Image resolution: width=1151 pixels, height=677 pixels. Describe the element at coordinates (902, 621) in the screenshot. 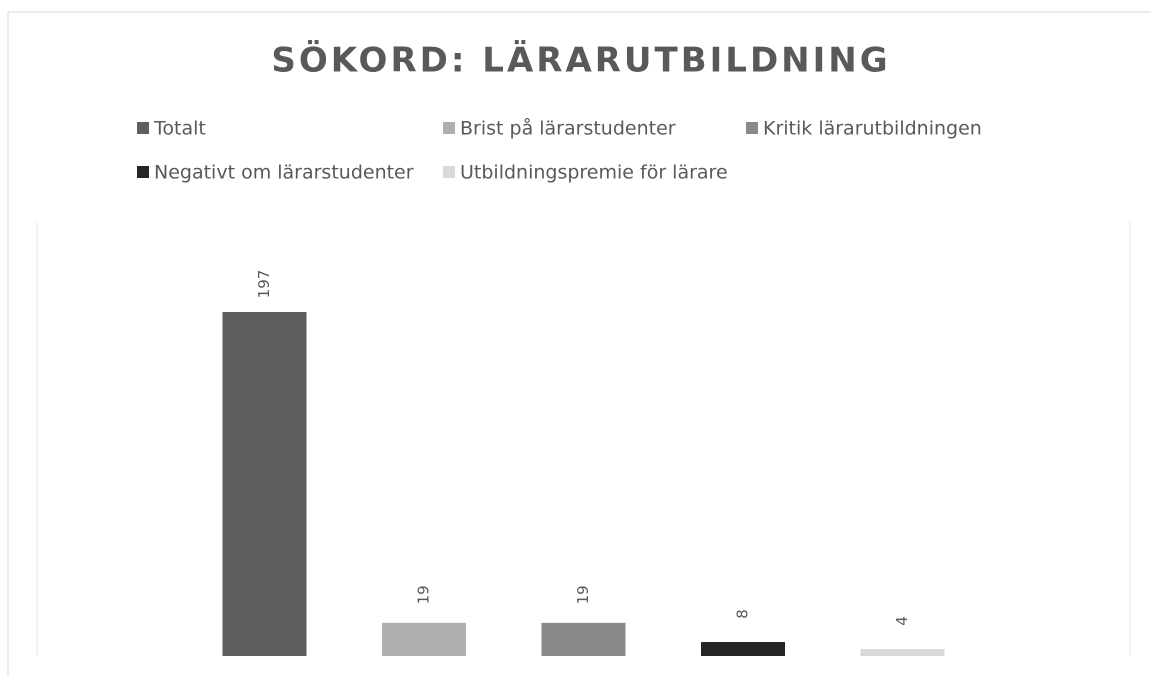

I see `data-label: 4` at that location.